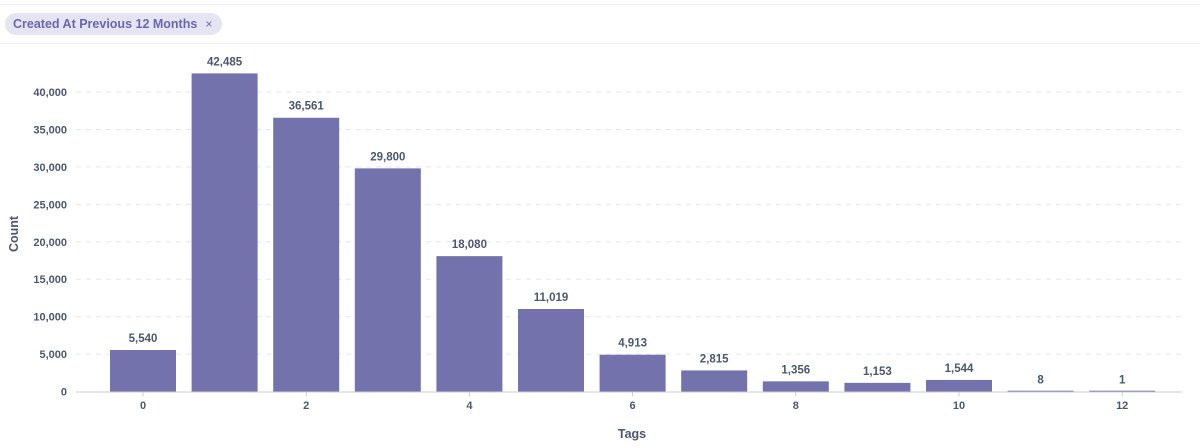 The height and width of the screenshot is (447, 1200). I want to click on data-label: 11,019, so click(551, 298).